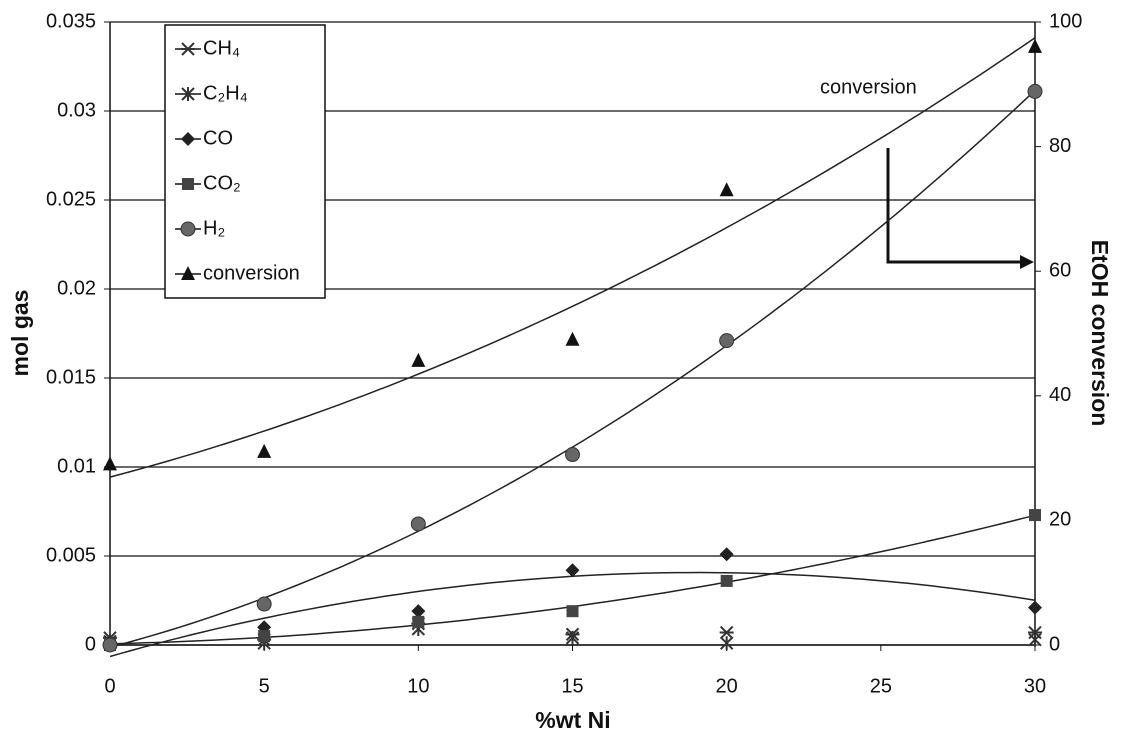 The image size is (1121, 737). I want to click on x-axis-title: %wt Ni, so click(572, 720).